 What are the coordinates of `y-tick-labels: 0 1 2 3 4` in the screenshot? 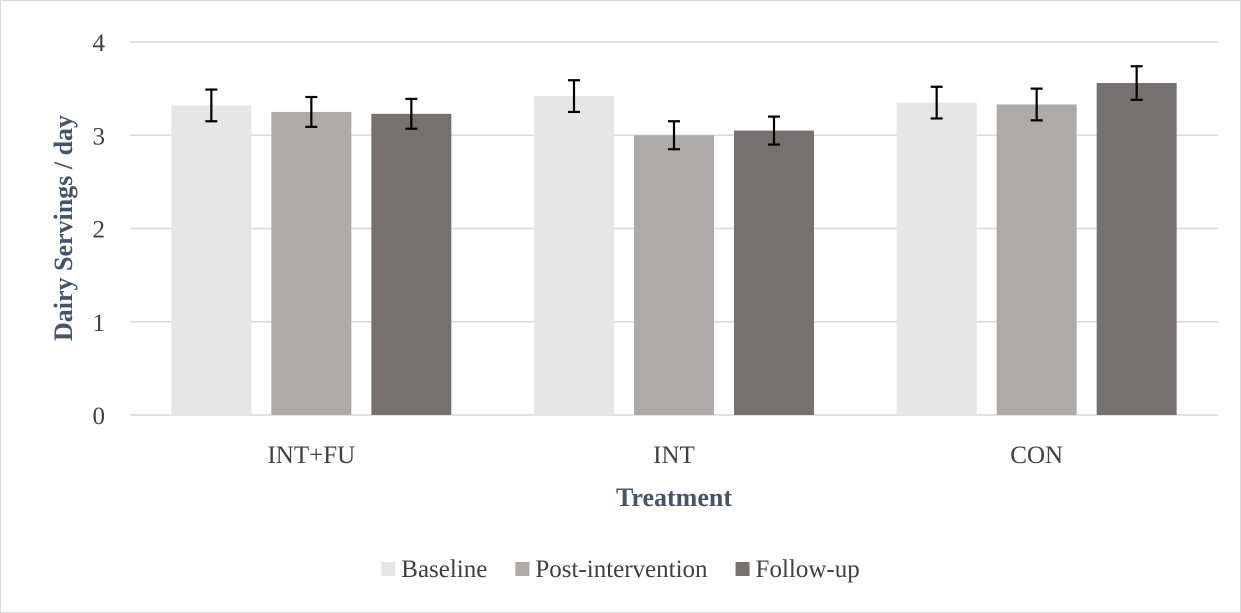 It's located at (99, 230).